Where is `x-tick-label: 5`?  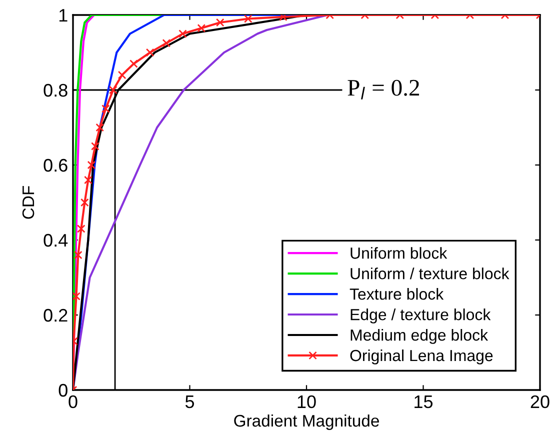 x-tick-label: 5 is located at coordinates (189, 402).